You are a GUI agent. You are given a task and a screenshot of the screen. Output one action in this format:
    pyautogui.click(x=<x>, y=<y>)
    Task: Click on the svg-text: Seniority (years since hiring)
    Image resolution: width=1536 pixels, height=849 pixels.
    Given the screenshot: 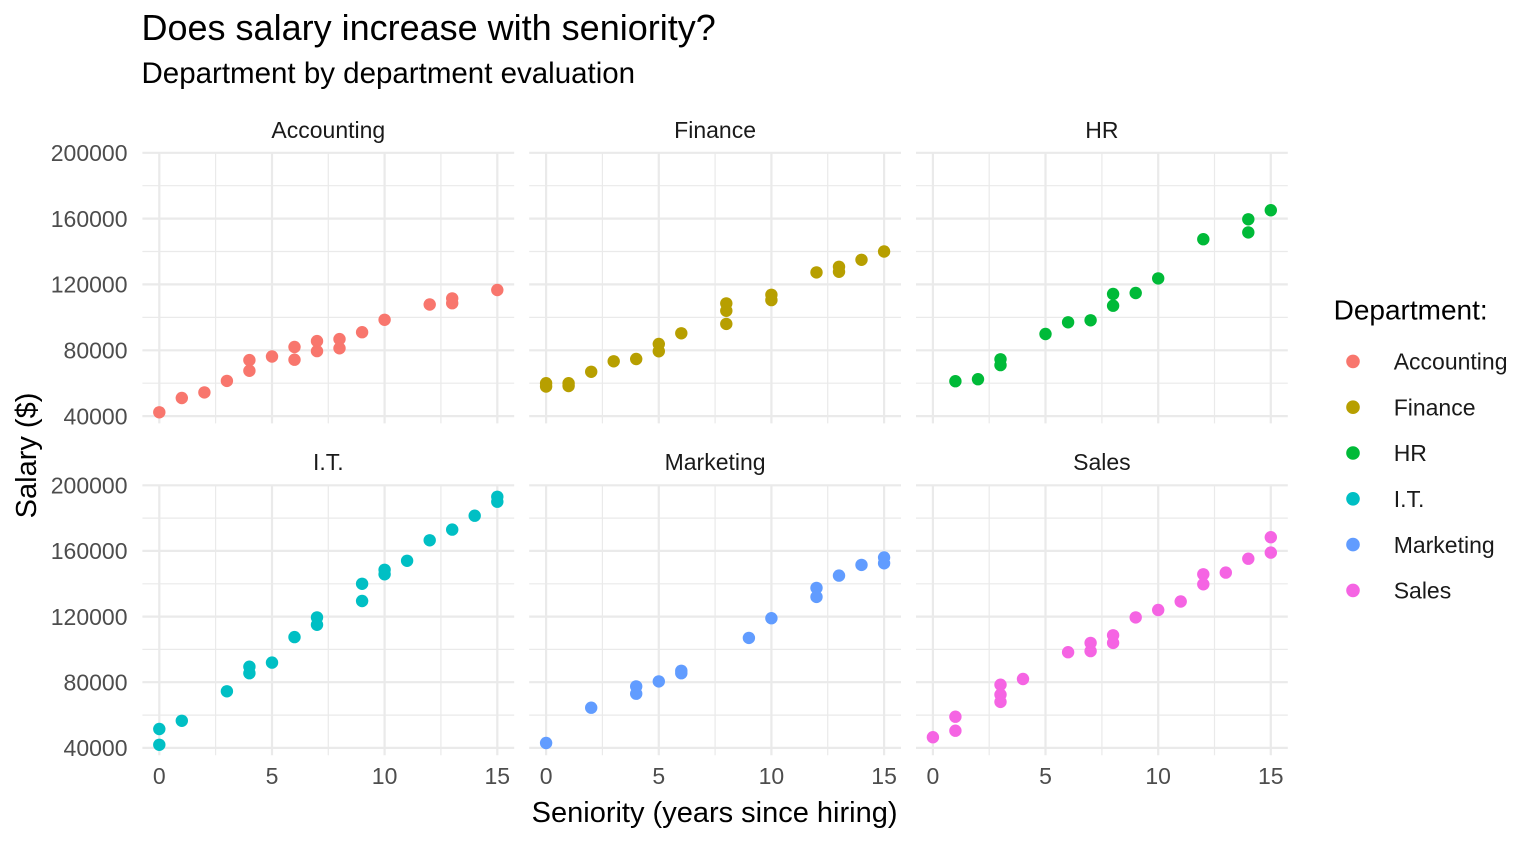 What is the action you would take?
    pyautogui.click(x=715, y=813)
    